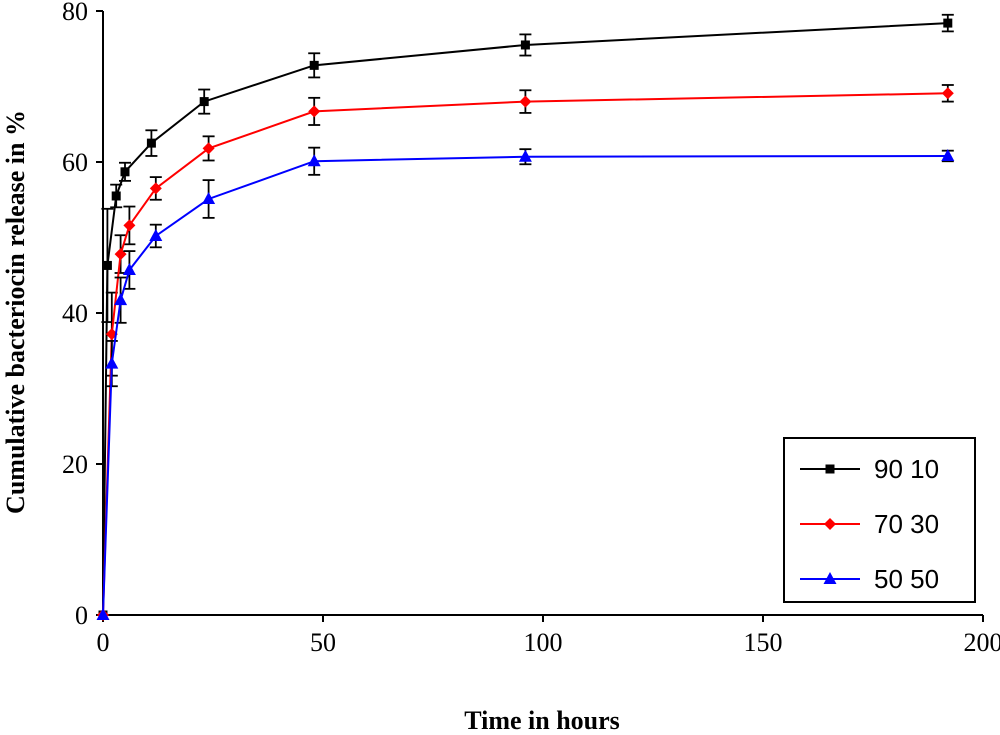 This screenshot has height=735, width=1000. What do you see at coordinates (15, 312) in the screenshot?
I see `y-axis-title: Cumulative bacteriocin release in %` at bounding box center [15, 312].